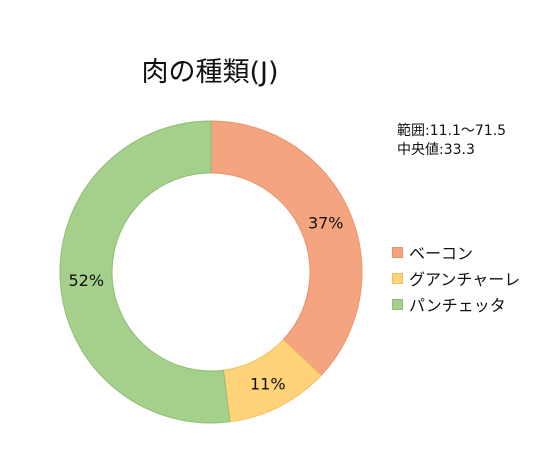 This screenshot has height=458, width=550. What do you see at coordinates (397, 278) in the screenshot?
I see `legend-swatch-guanciale` at bounding box center [397, 278].